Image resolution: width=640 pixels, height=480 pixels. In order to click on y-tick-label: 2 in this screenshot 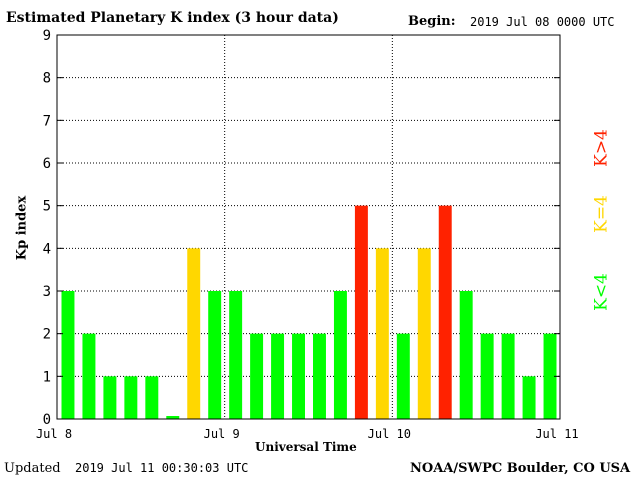, I will do `click(47, 335)`.